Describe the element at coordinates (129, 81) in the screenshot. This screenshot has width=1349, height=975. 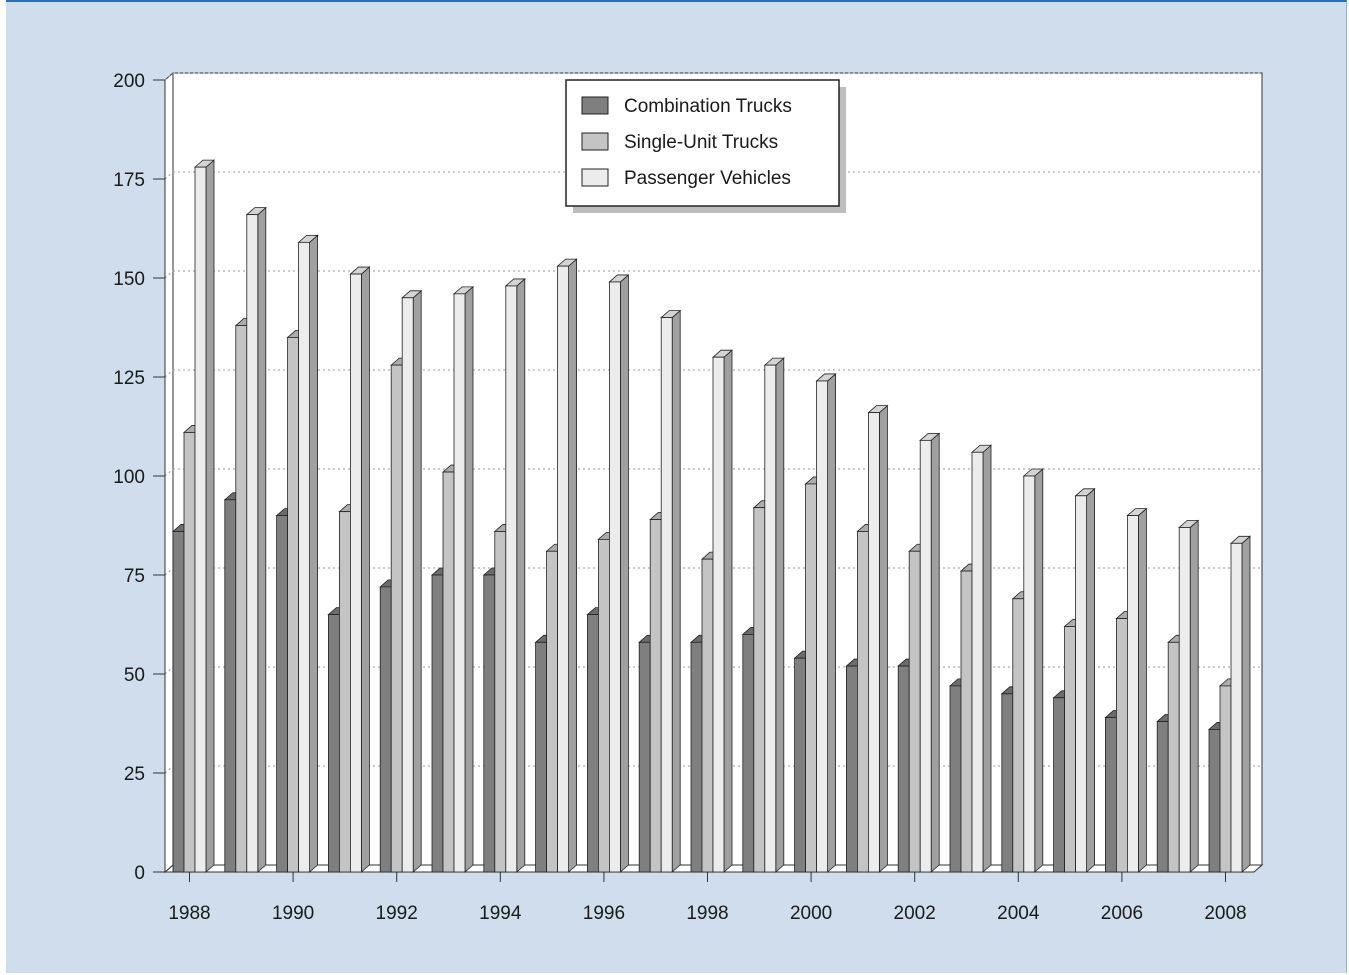
I see `y-tick-label: 200` at that location.